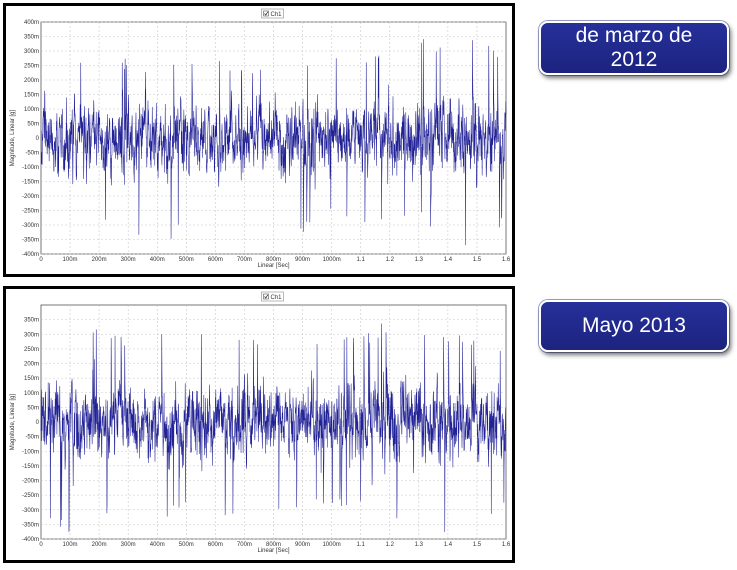 Image resolution: width=737 pixels, height=570 pixels. Describe the element at coordinates (302, 545) in the screenshot. I see `chart-2-xtick-label: 900m` at that location.